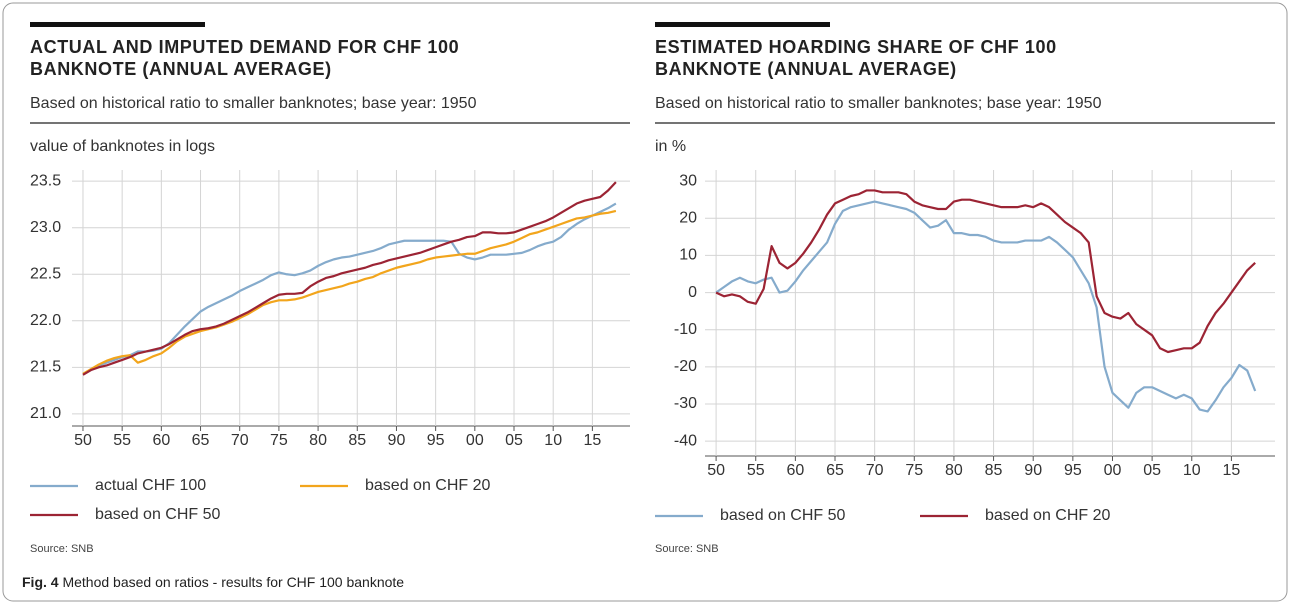 This screenshot has height=606, width=1291. I want to click on y-tick-label: 20, so click(688, 218).